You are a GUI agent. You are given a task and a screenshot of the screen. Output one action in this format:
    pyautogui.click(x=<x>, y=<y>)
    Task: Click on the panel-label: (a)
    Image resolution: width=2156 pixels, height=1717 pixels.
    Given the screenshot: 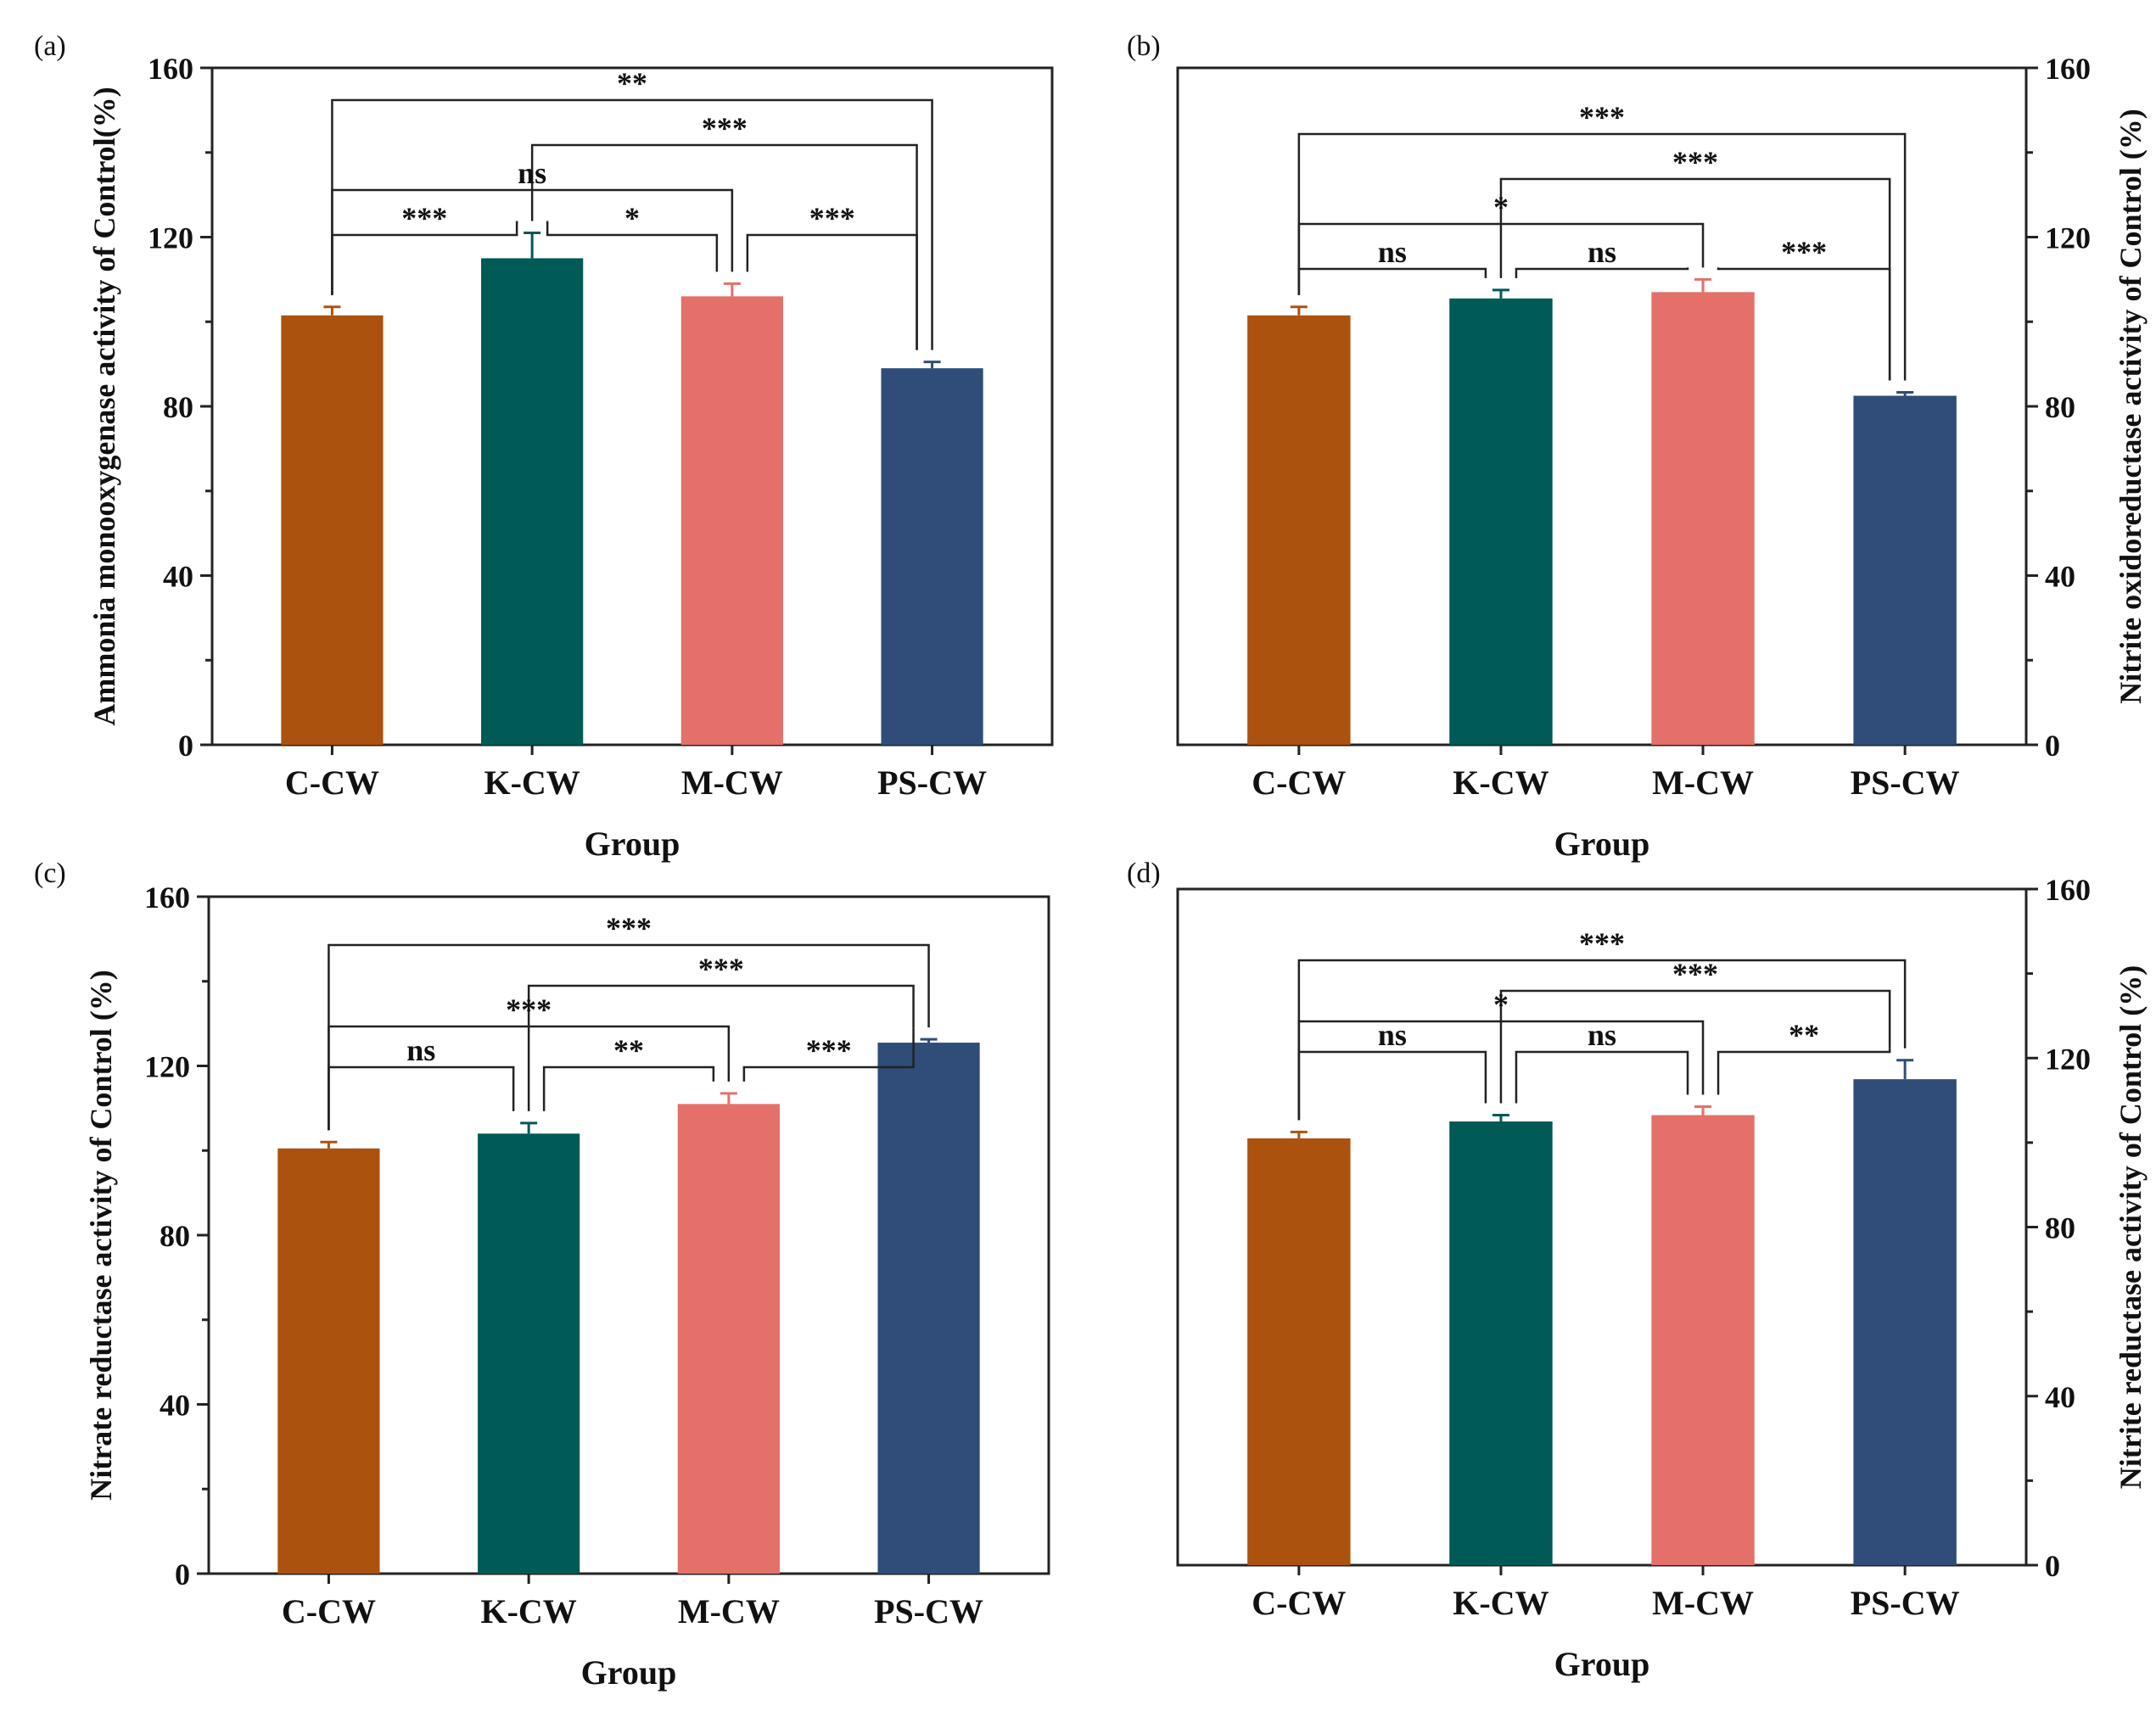 What is the action you would take?
    pyautogui.click(x=50, y=46)
    